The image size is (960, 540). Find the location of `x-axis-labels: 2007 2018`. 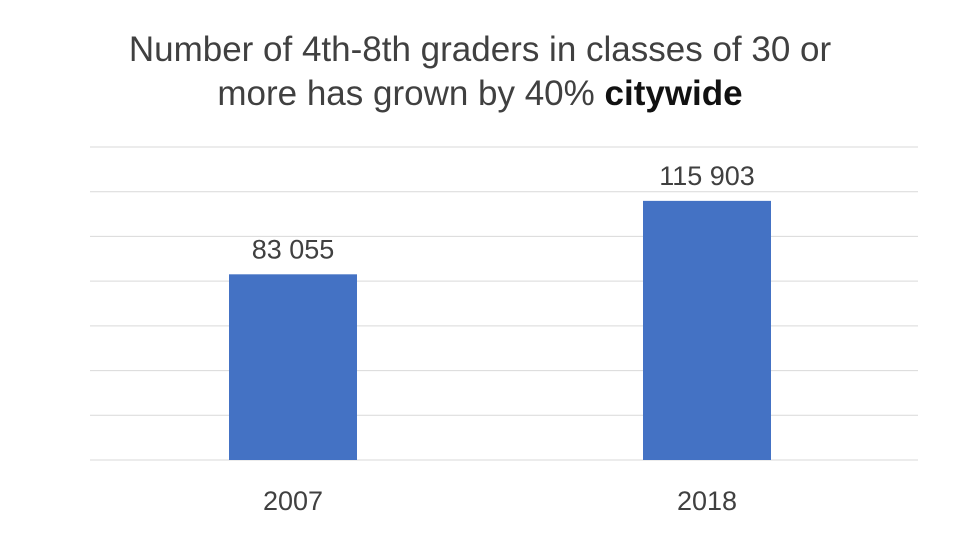

x-axis-labels: 2007 2018 is located at coordinates (500, 501).